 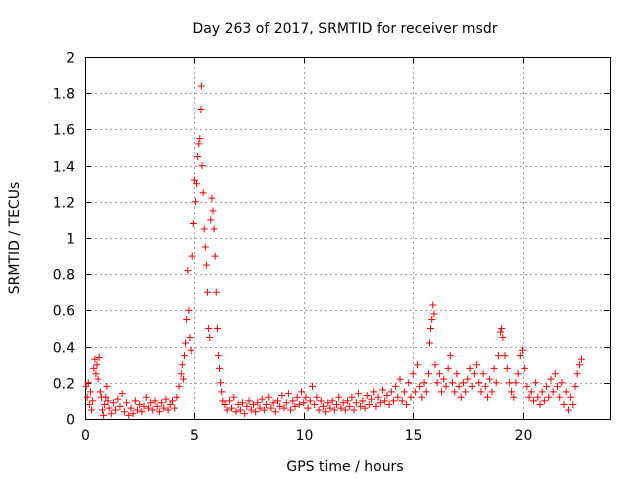 What do you see at coordinates (64, 168) in the screenshot?
I see `y-tick-label: 1.4` at bounding box center [64, 168].